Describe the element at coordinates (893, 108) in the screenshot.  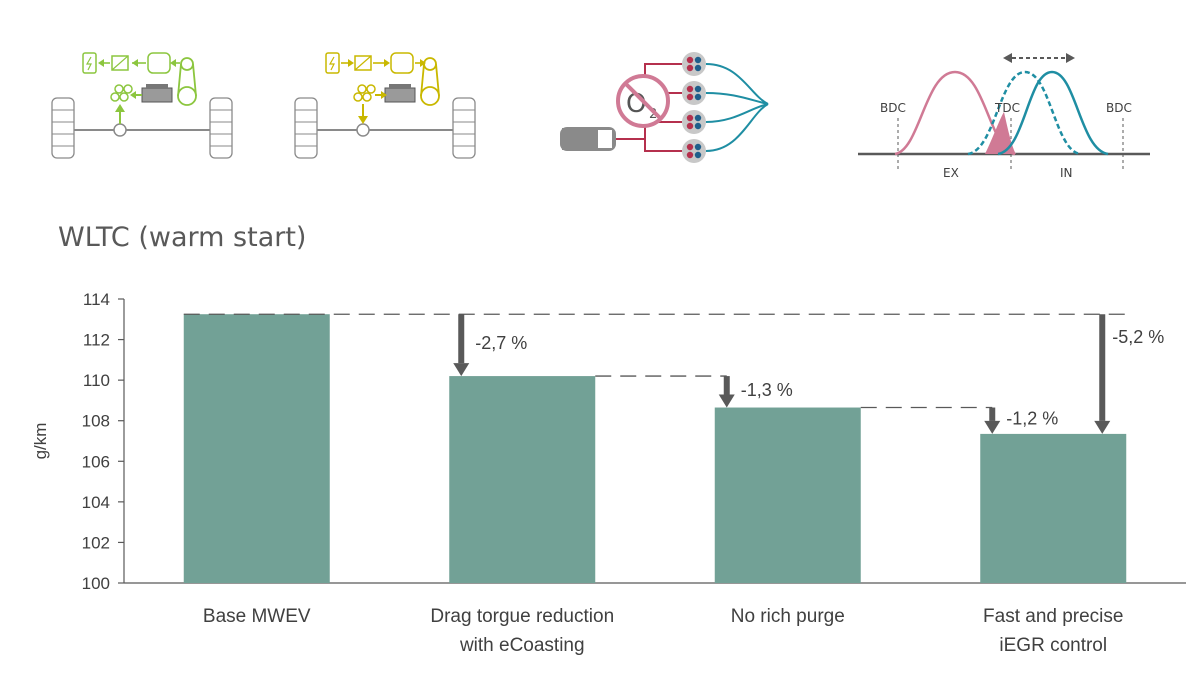
I see `bdc-left-label: BDC` at that location.